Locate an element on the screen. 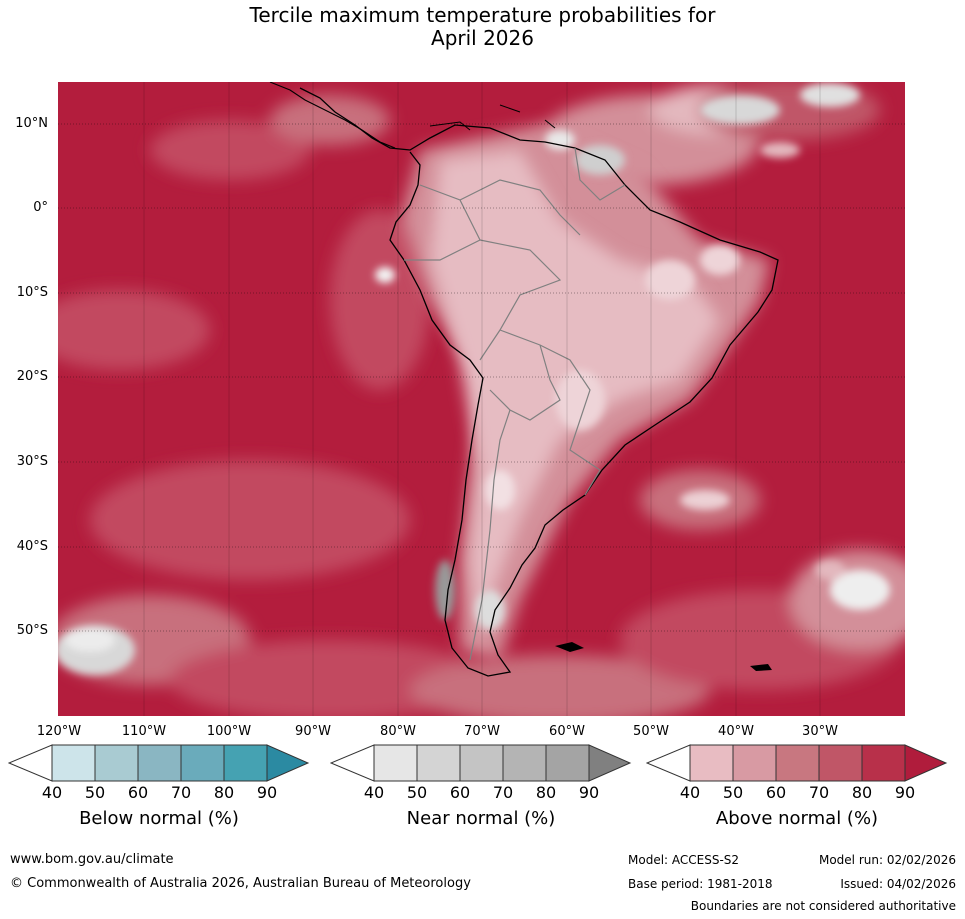 This screenshot has height=919, width=965. near-tick-40: 40 is located at coordinates (374, 792).